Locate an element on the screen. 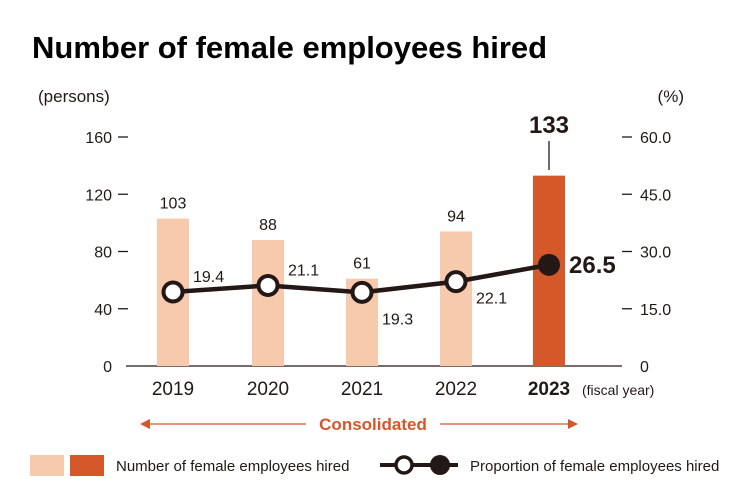 This screenshot has width=750, height=500. line-value-label: 19.4 is located at coordinates (208, 277).